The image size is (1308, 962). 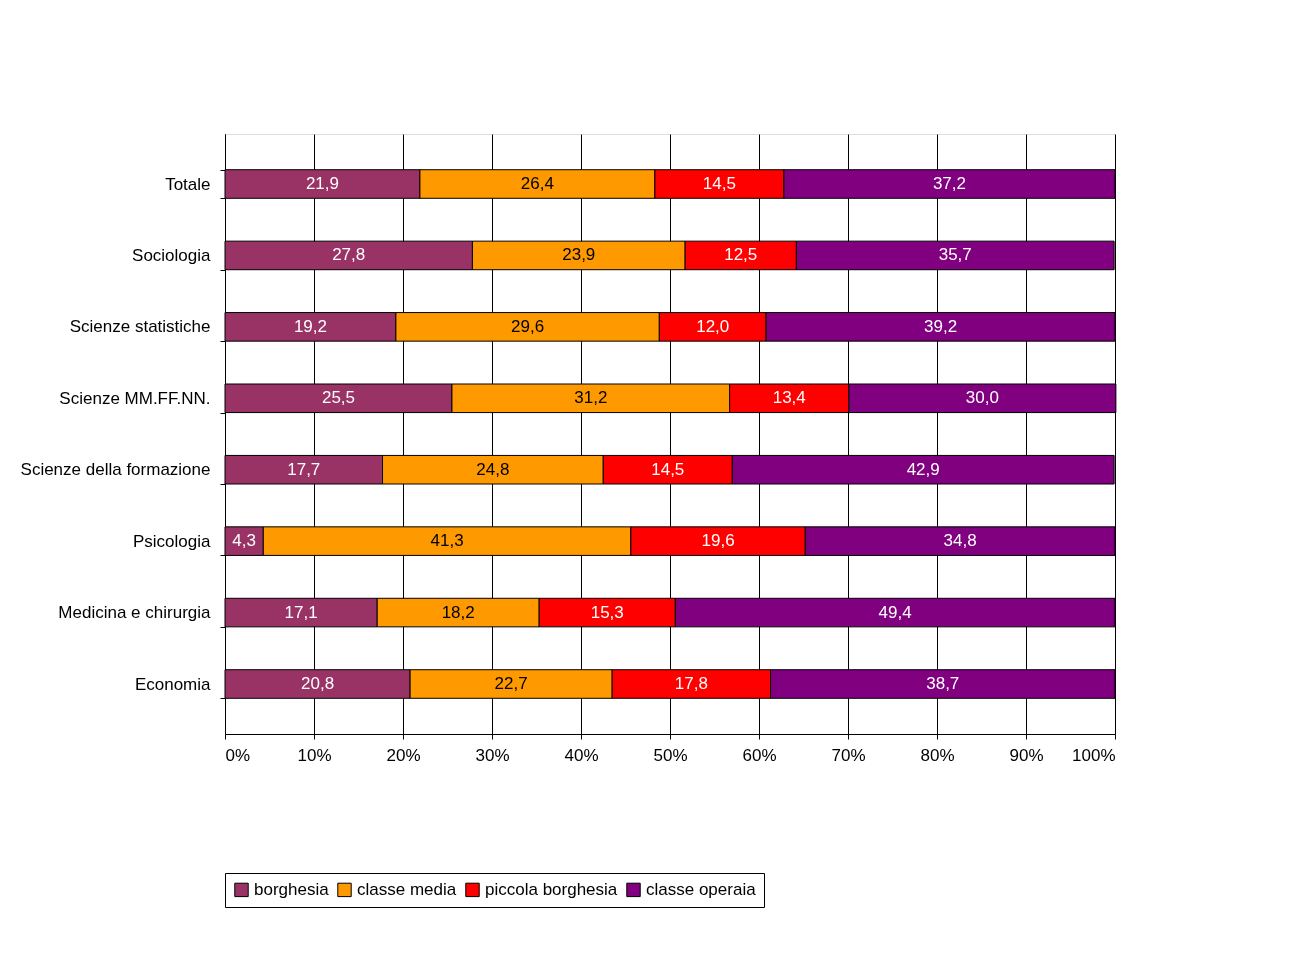 I want to click on x-tick-label: 70%, so click(x=848, y=755).